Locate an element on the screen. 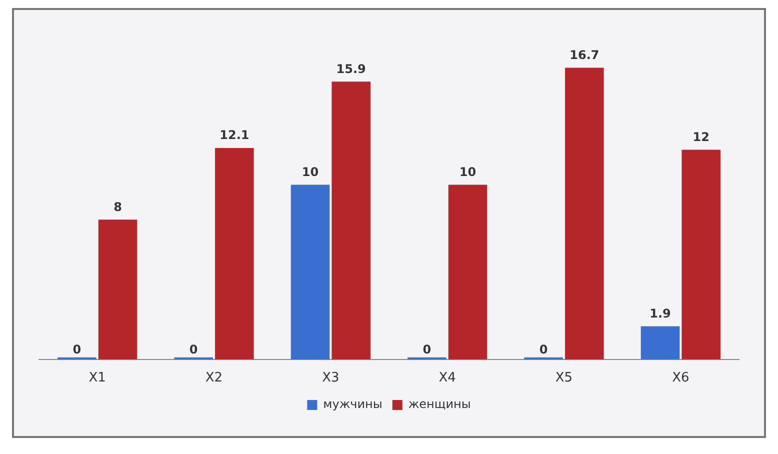 This screenshot has width=778, height=454. legend-label: женщины is located at coordinates (439, 404).